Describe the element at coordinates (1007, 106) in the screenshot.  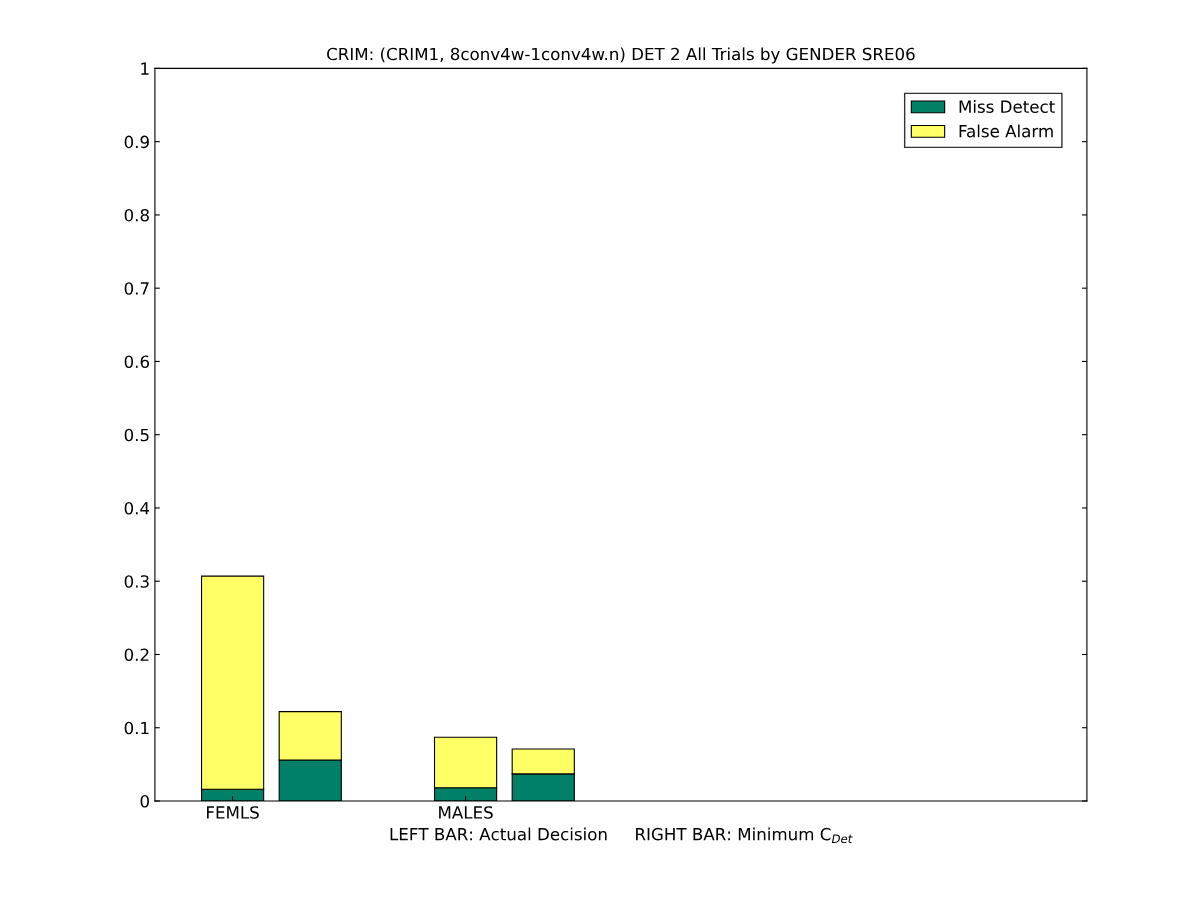
I see `legend-label: Miss Detect` at that location.